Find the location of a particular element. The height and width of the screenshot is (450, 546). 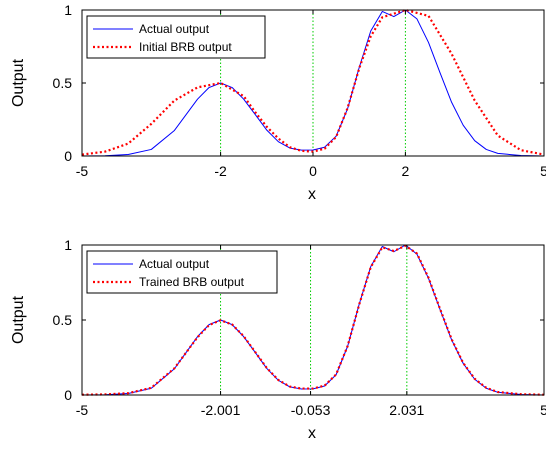

legend-entry-2: Initial BRB output is located at coordinates (185, 47).